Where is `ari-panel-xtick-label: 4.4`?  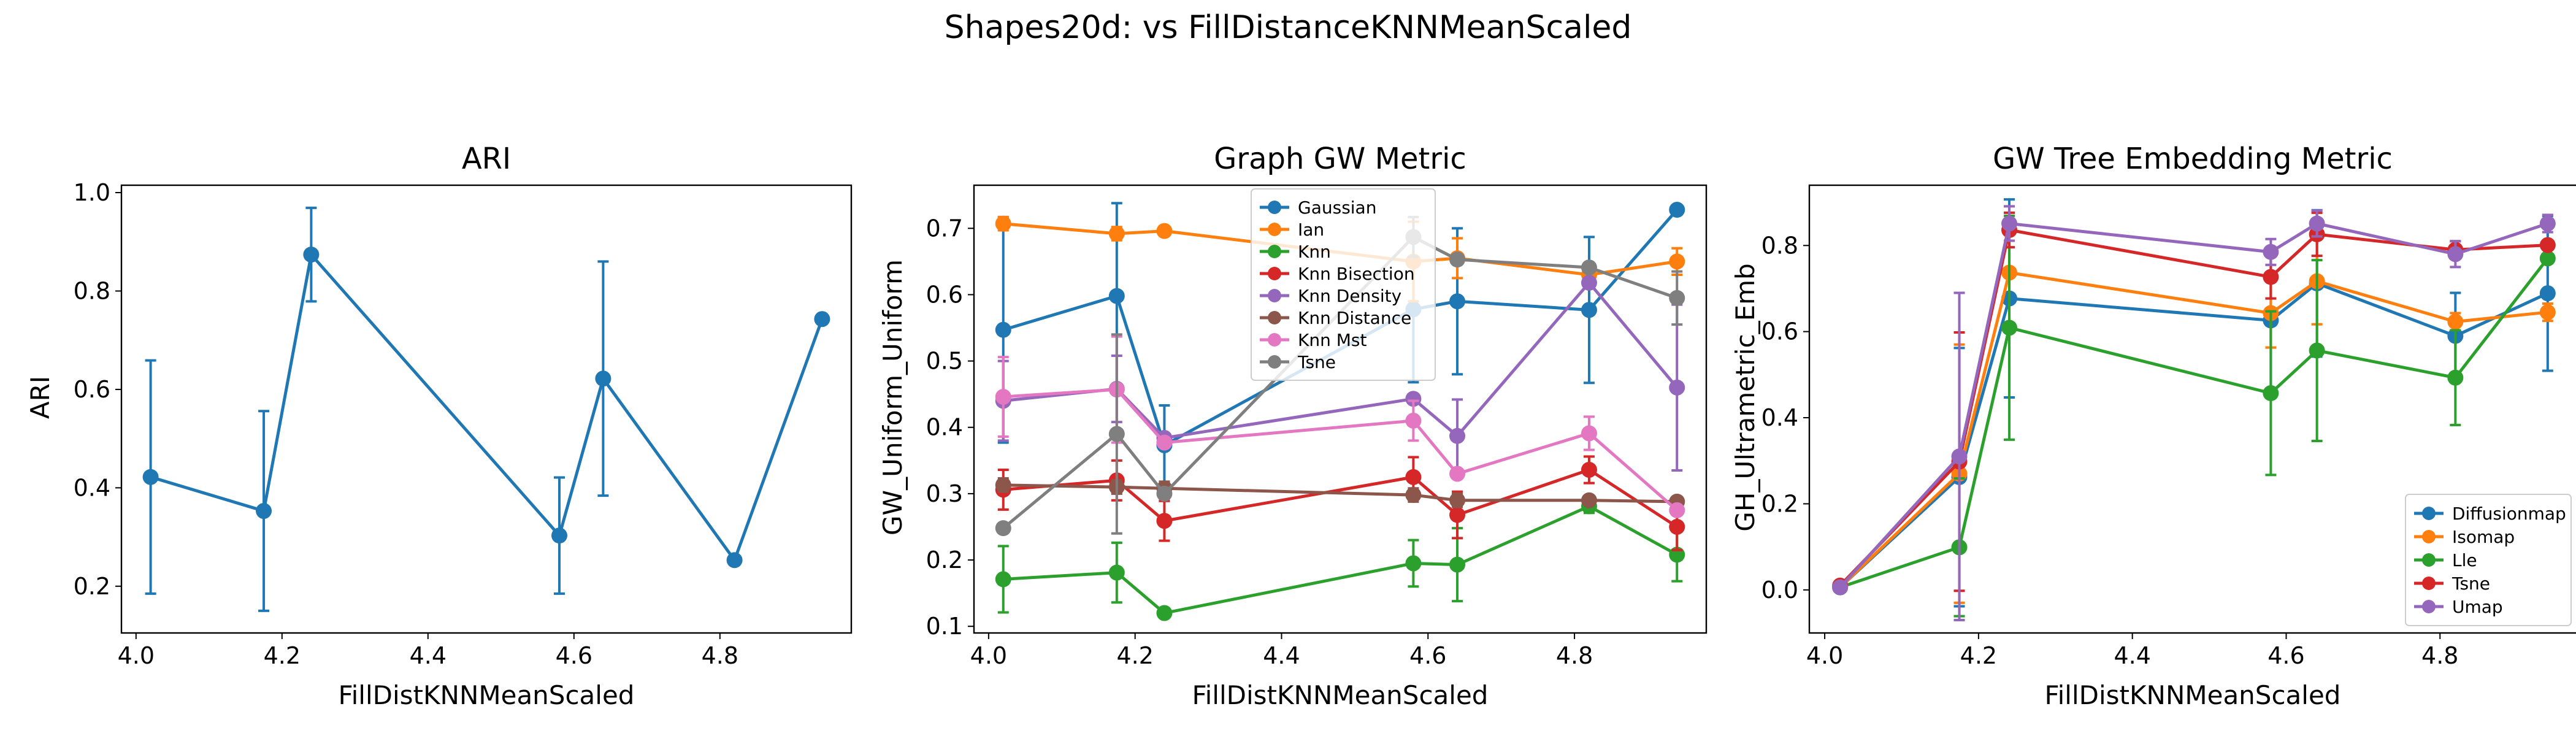
ari-panel-xtick-label: 4.4 is located at coordinates (428, 655).